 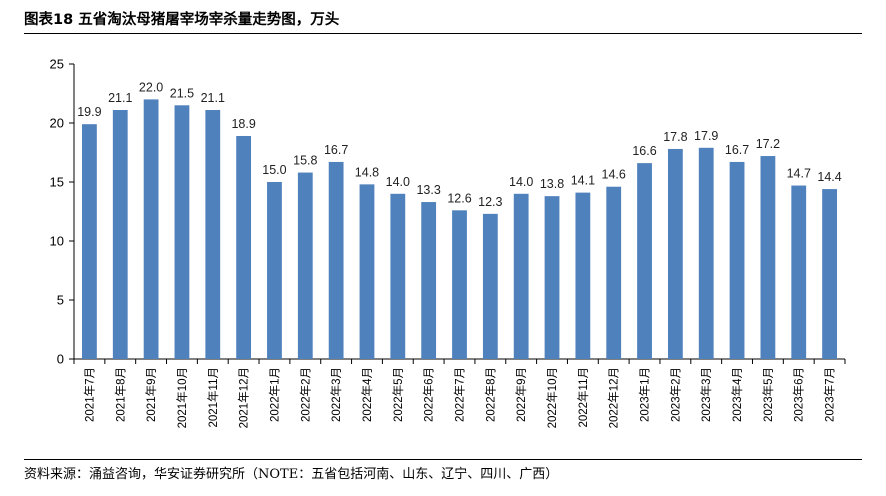 I want to click on data-label: 14.6, so click(x=614, y=175).